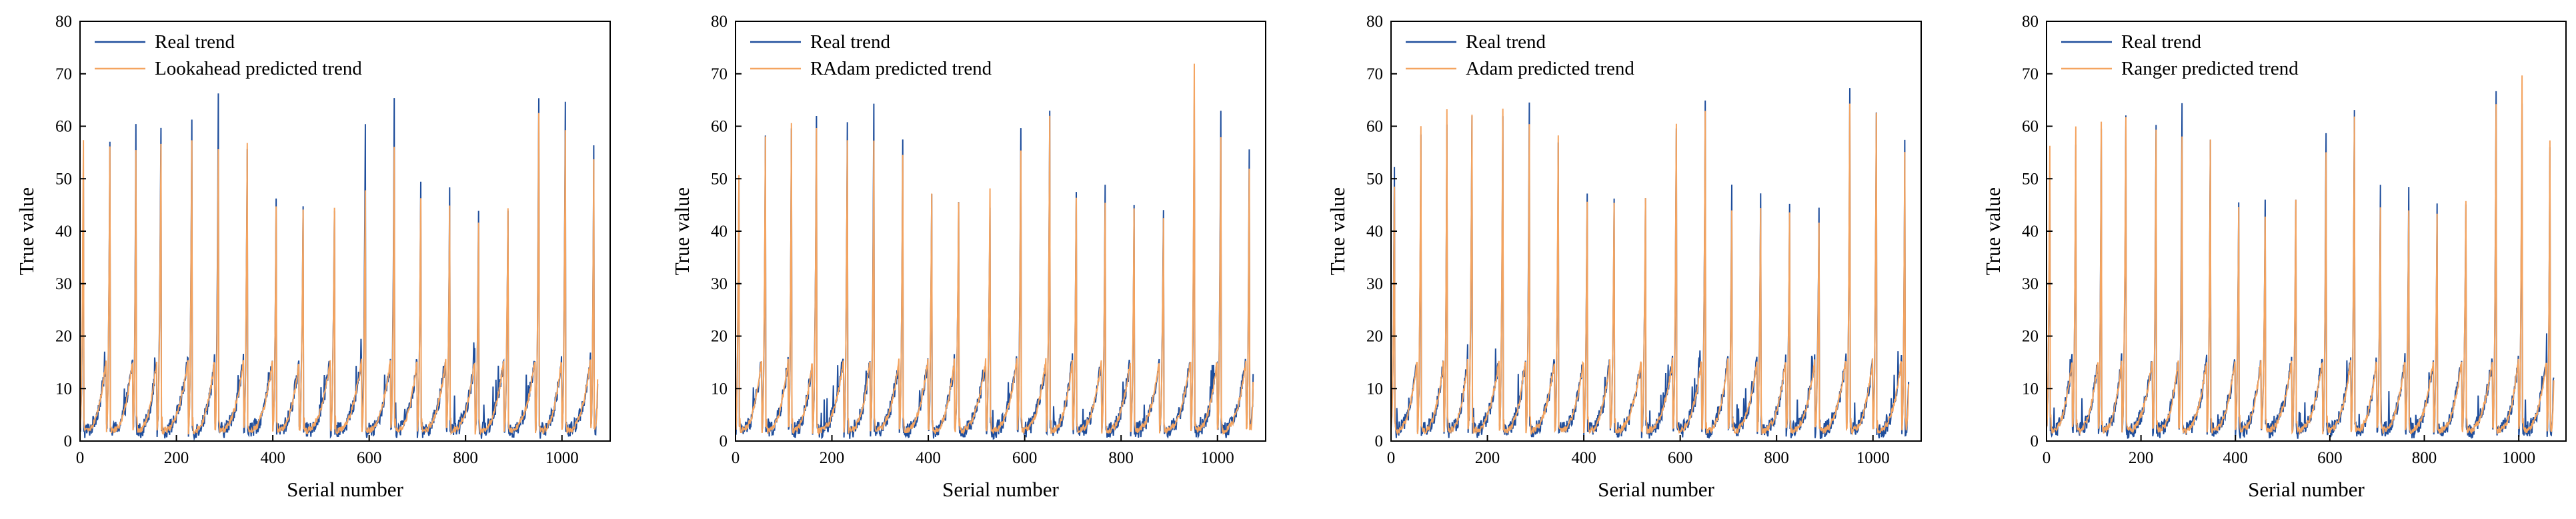 The image size is (2576, 519). Describe the element at coordinates (2210, 68) in the screenshot. I see `legend-label: Ranger predicted trend` at that location.